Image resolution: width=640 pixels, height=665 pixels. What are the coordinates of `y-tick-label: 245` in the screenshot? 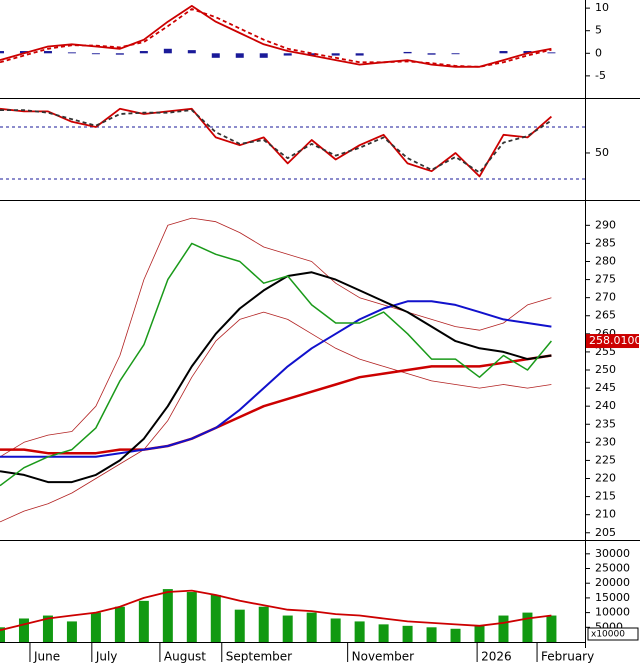 It's located at (605, 387).